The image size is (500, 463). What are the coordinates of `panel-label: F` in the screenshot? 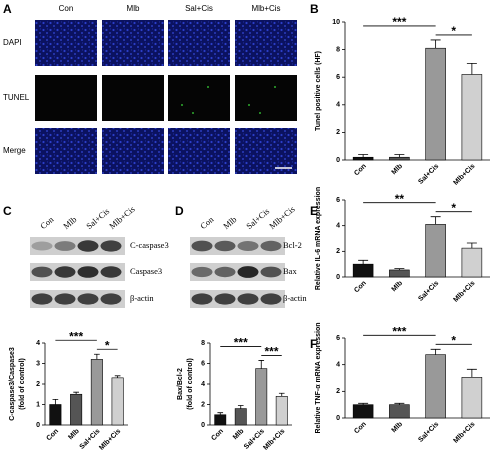 It's located at (313, 344).